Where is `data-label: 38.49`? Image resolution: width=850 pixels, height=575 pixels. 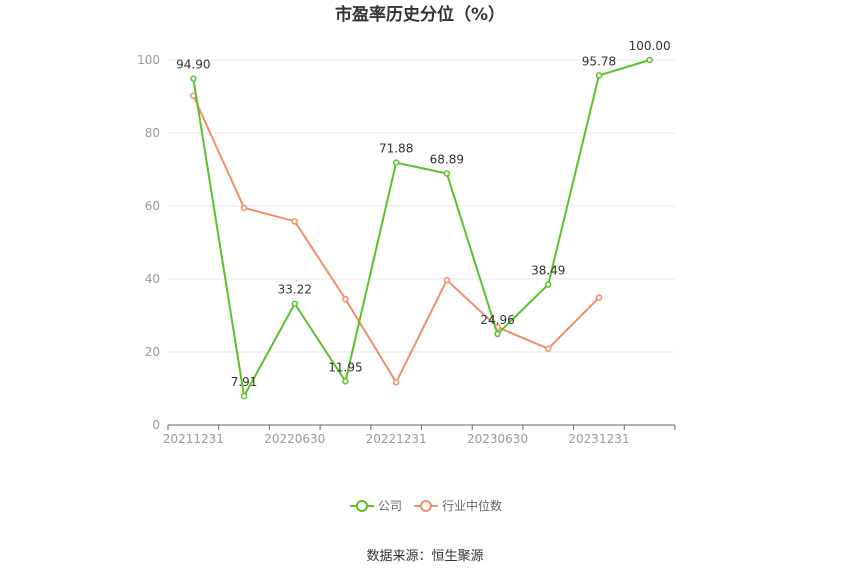
data-label: 38.49 is located at coordinates (548, 271).